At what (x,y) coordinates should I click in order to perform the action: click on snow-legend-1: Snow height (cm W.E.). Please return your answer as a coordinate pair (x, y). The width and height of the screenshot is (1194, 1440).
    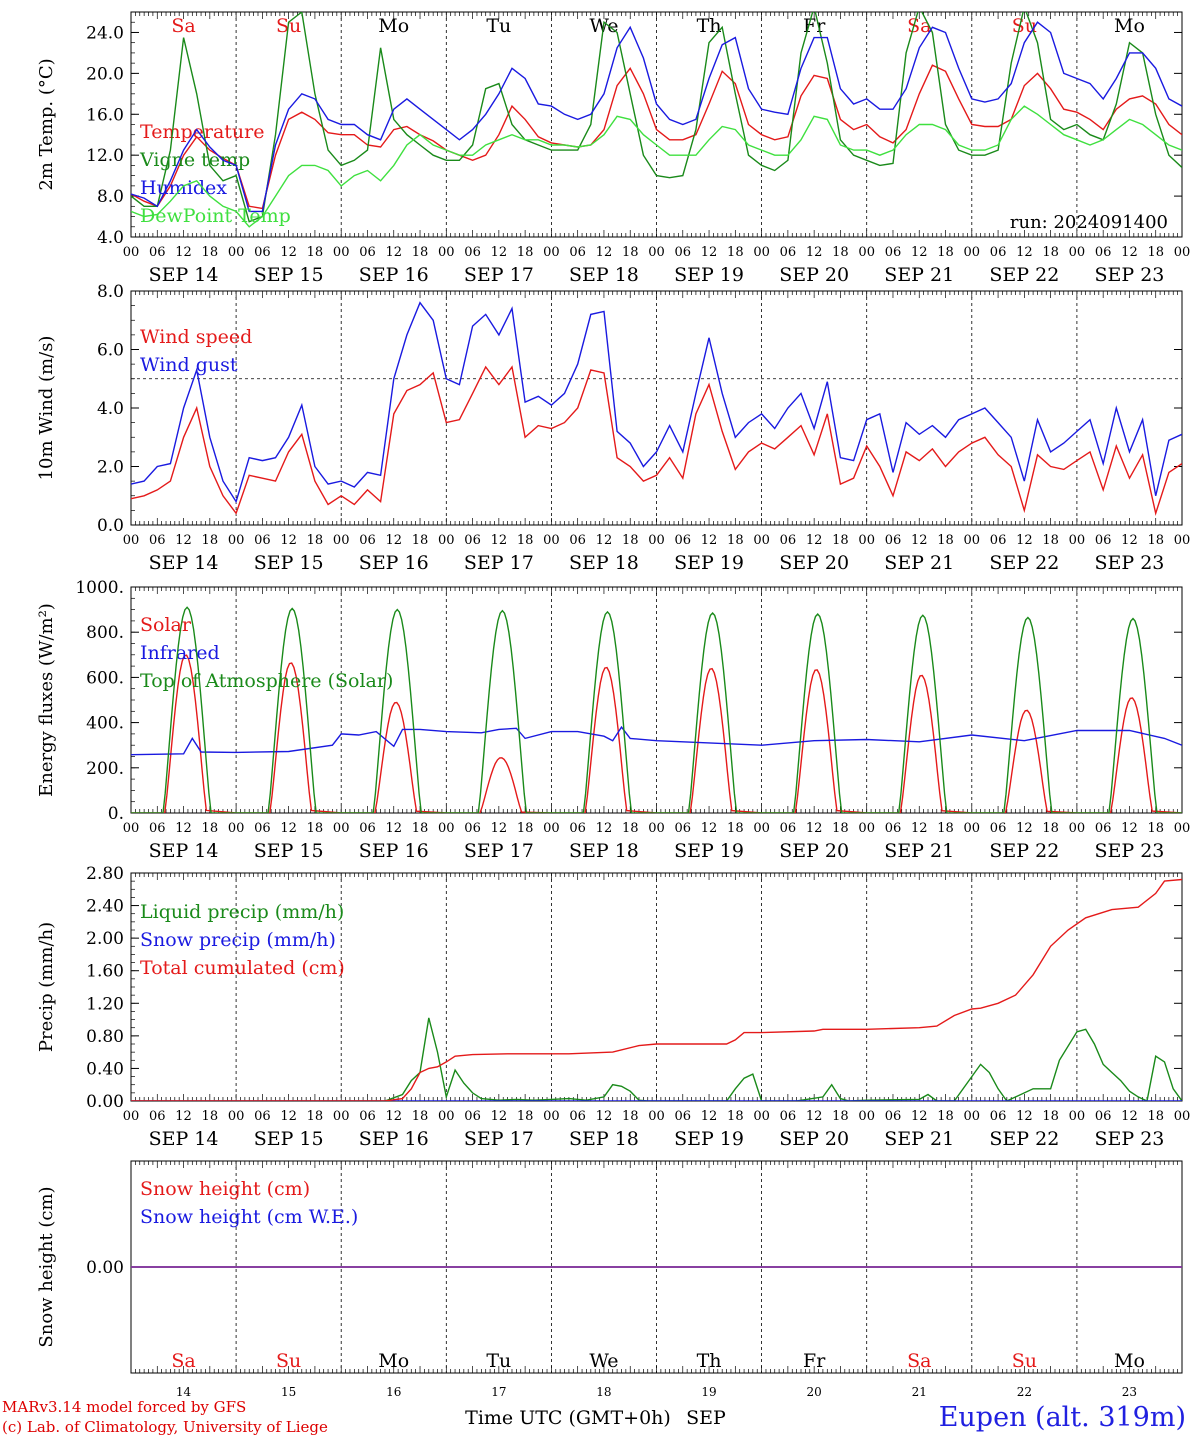
    Looking at the image, I should click on (249, 1217).